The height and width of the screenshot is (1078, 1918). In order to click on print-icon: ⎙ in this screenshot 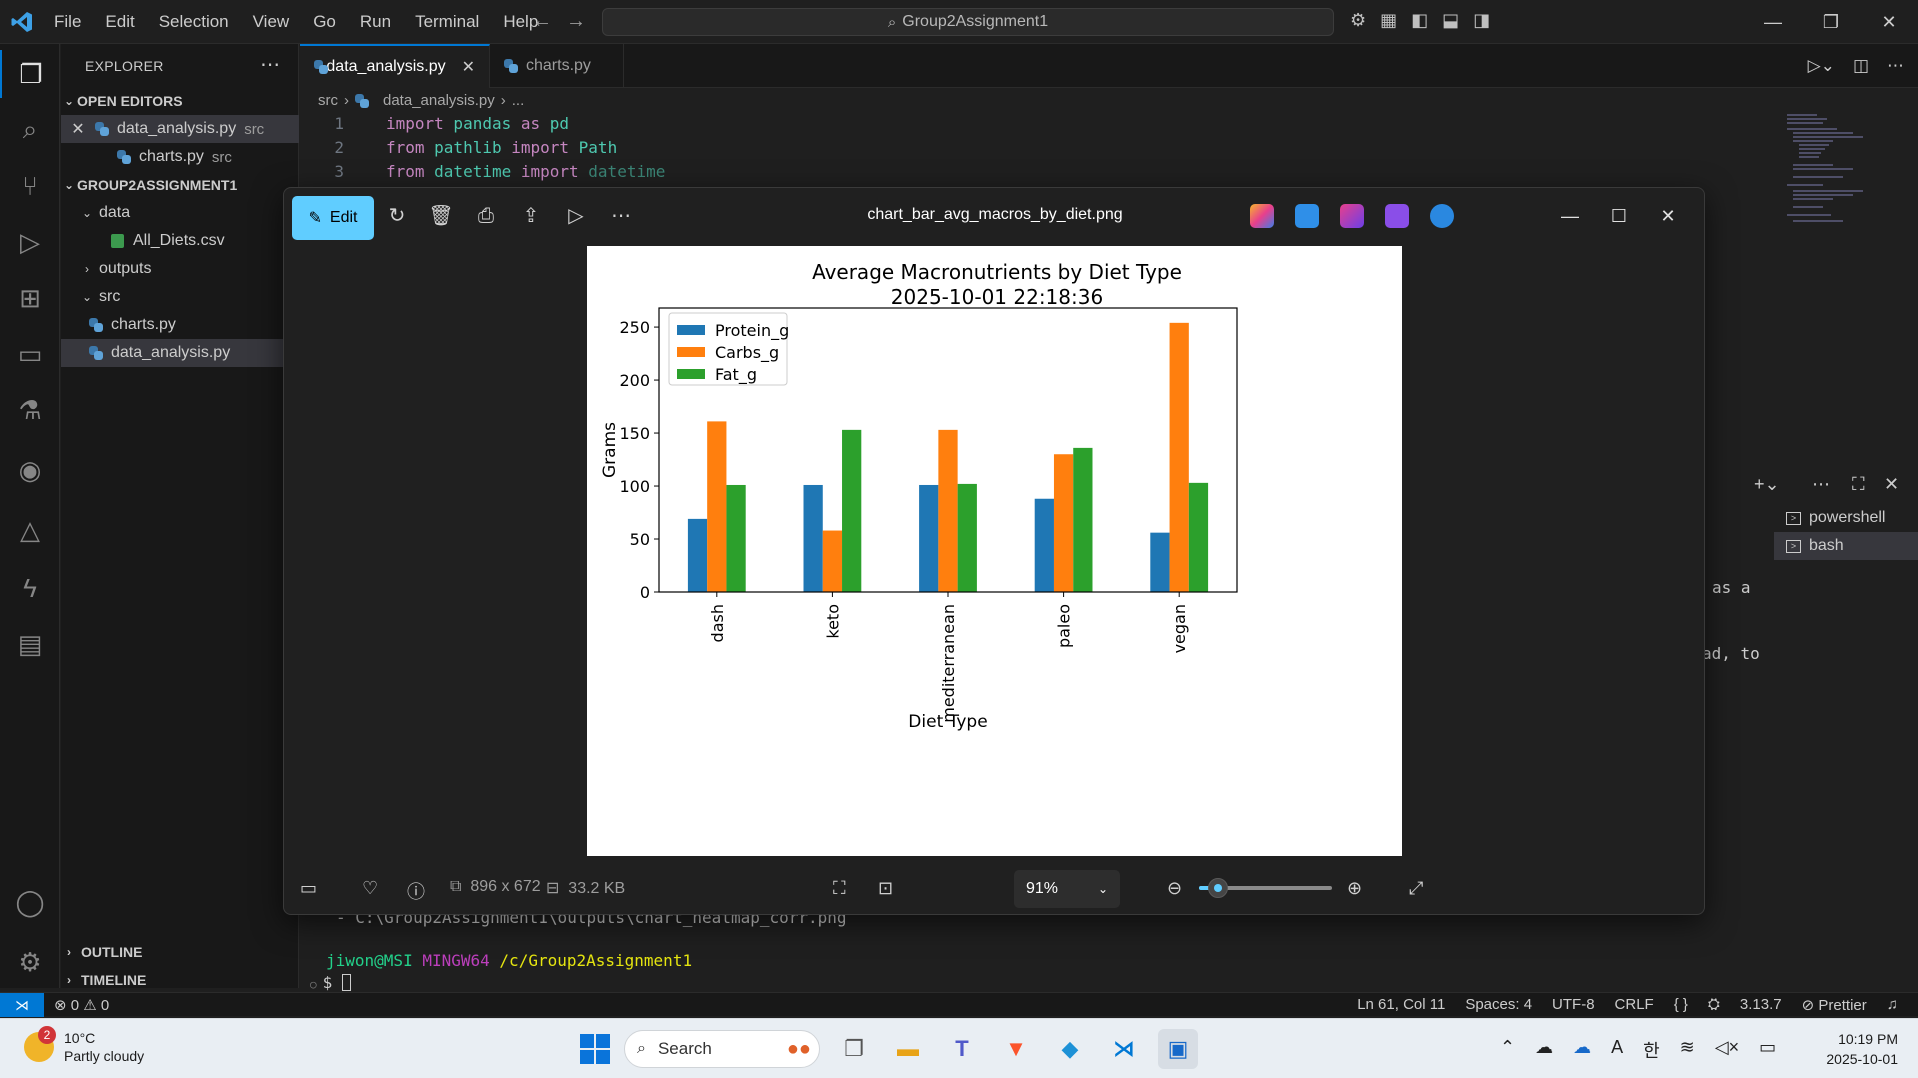, I will do `click(486, 216)`.